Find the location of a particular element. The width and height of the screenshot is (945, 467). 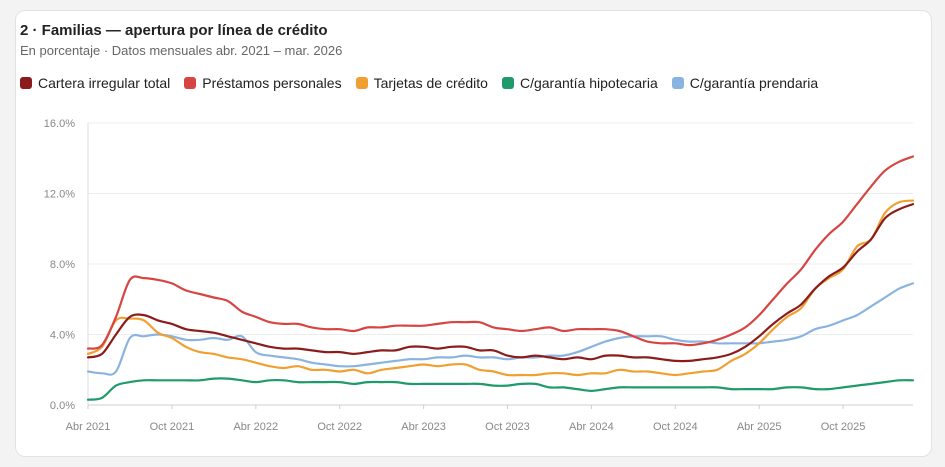

legend-label: C/garantía prendaria is located at coordinates (754, 83).